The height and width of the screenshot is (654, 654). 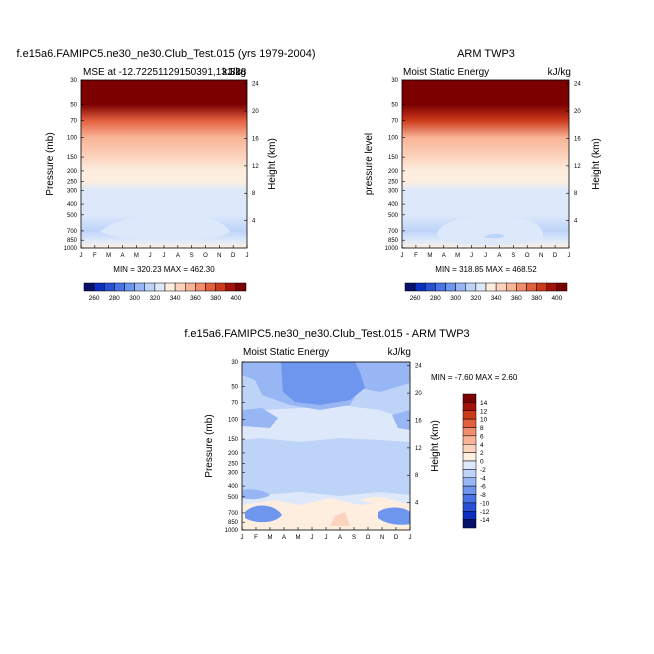 I want to click on colorbar-label: -6, so click(x=483, y=487).